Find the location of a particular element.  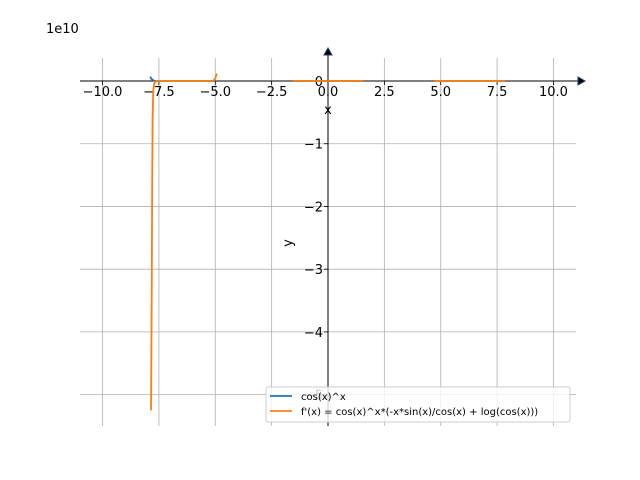

y-axis-arrowhead is located at coordinates (328, 51).